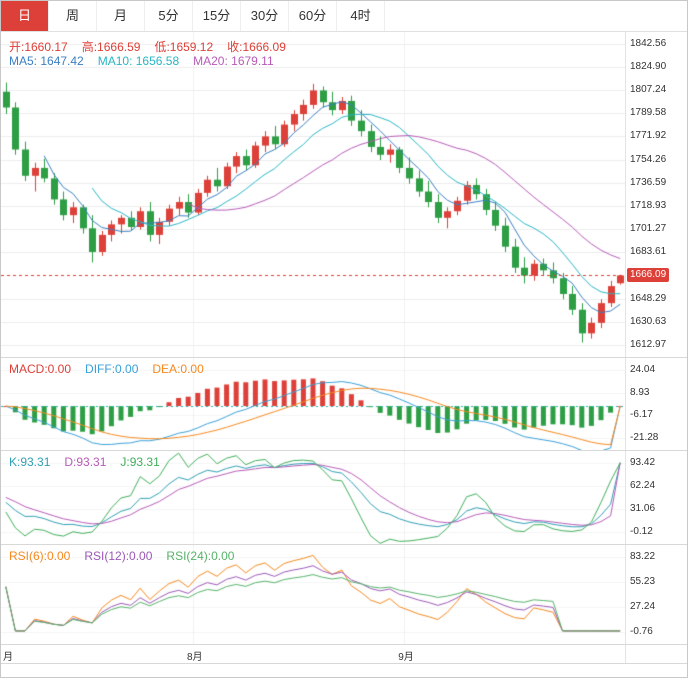 Image resolution: width=688 pixels, height=678 pixels. Describe the element at coordinates (344, 670) in the screenshot. I see `footer-strip` at that location.